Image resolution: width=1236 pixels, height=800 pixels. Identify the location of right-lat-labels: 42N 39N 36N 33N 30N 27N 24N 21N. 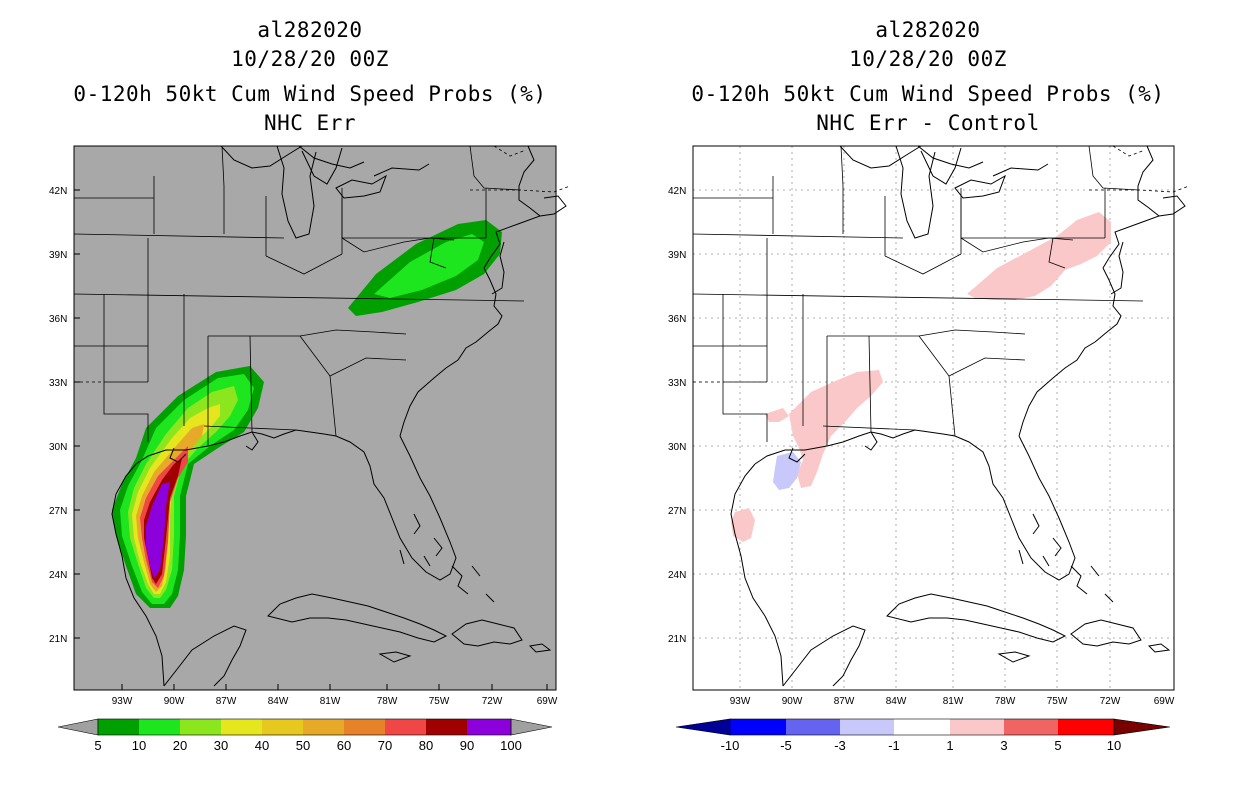
(677, 415).